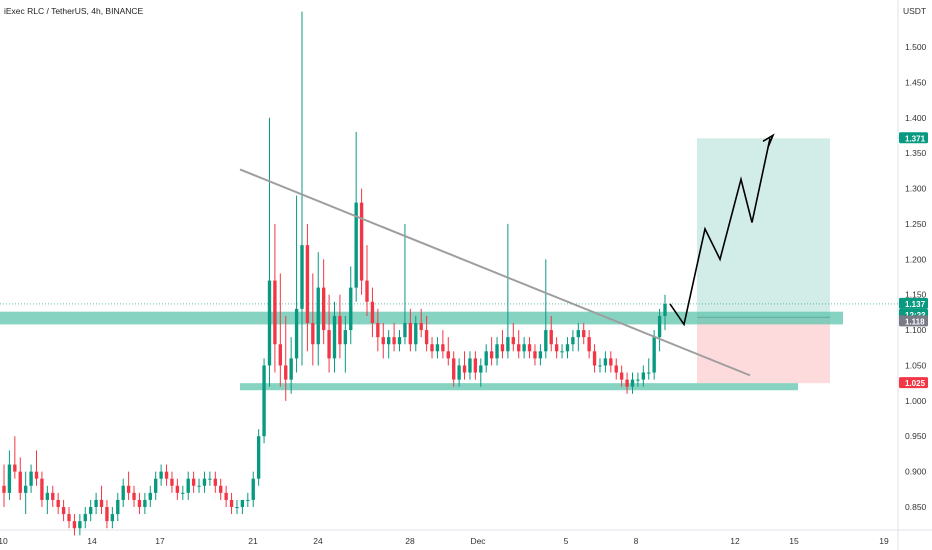 The height and width of the screenshot is (550, 932). Describe the element at coordinates (519, 387) in the screenshot. I see `support-zone` at that location.